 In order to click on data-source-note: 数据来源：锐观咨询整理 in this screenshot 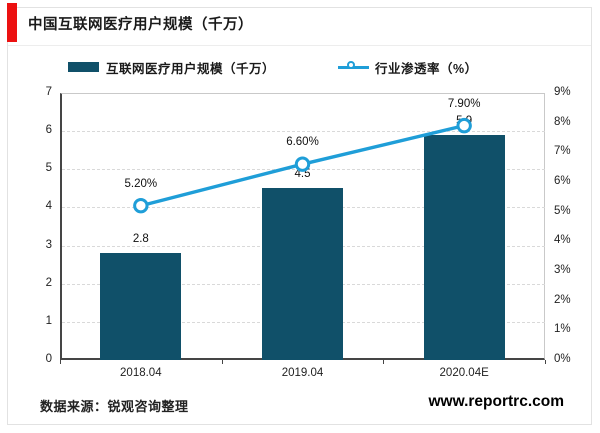, I will do `click(114, 406)`.